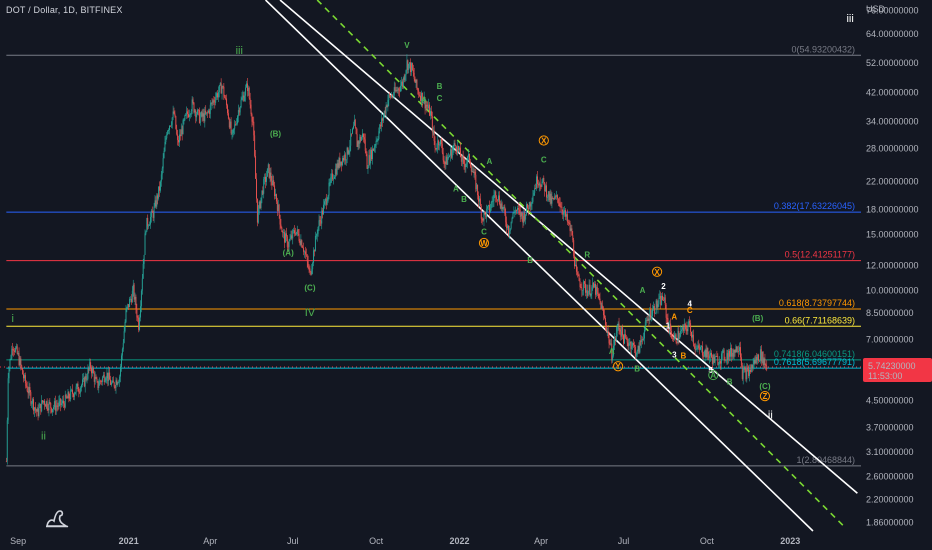 The width and height of the screenshot is (932, 550). Describe the element at coordinates (823, 49) in the screenshot. I see `fib-level-label: 0(54.93200432)` at that location.